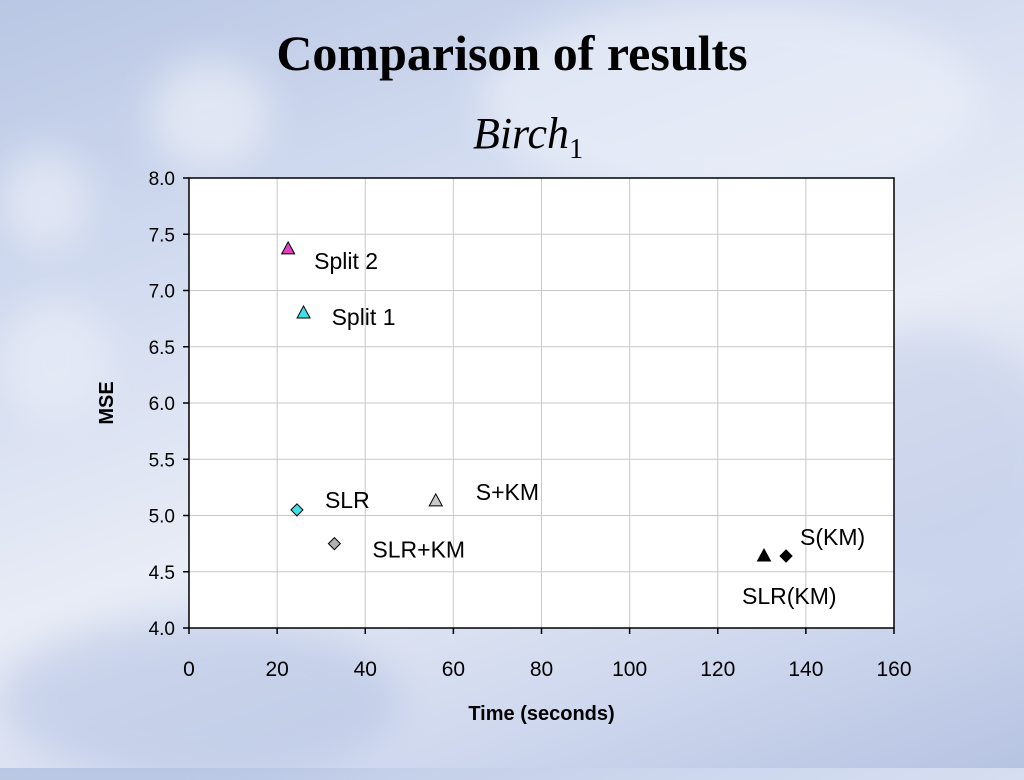 Image resolution: width=1024 pixels, height=780 pixels. I want to click on x-axis-label: Time (seconds), so click(541, 714).